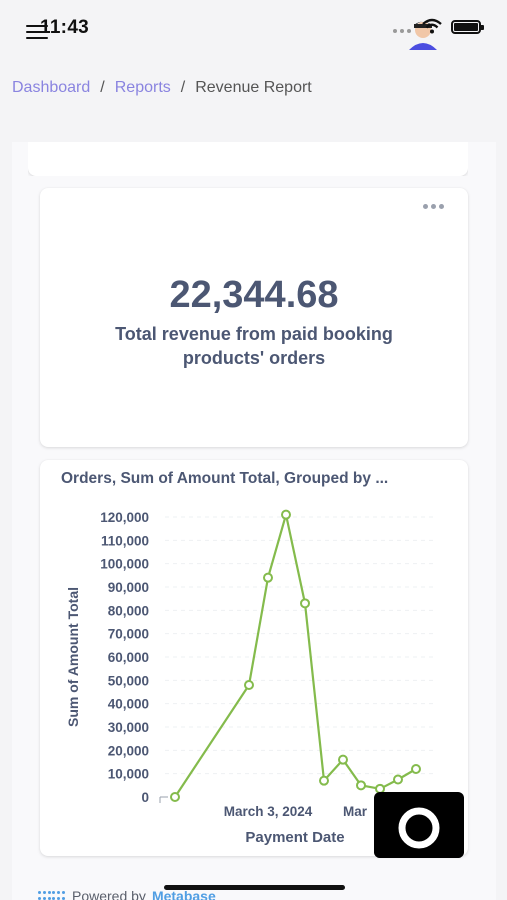 The height and width of the screenshot is (900, 507). Describe the element at coordinates (128, 657) in the screenshot. I see `y-tick-label: 60,000` at that location.